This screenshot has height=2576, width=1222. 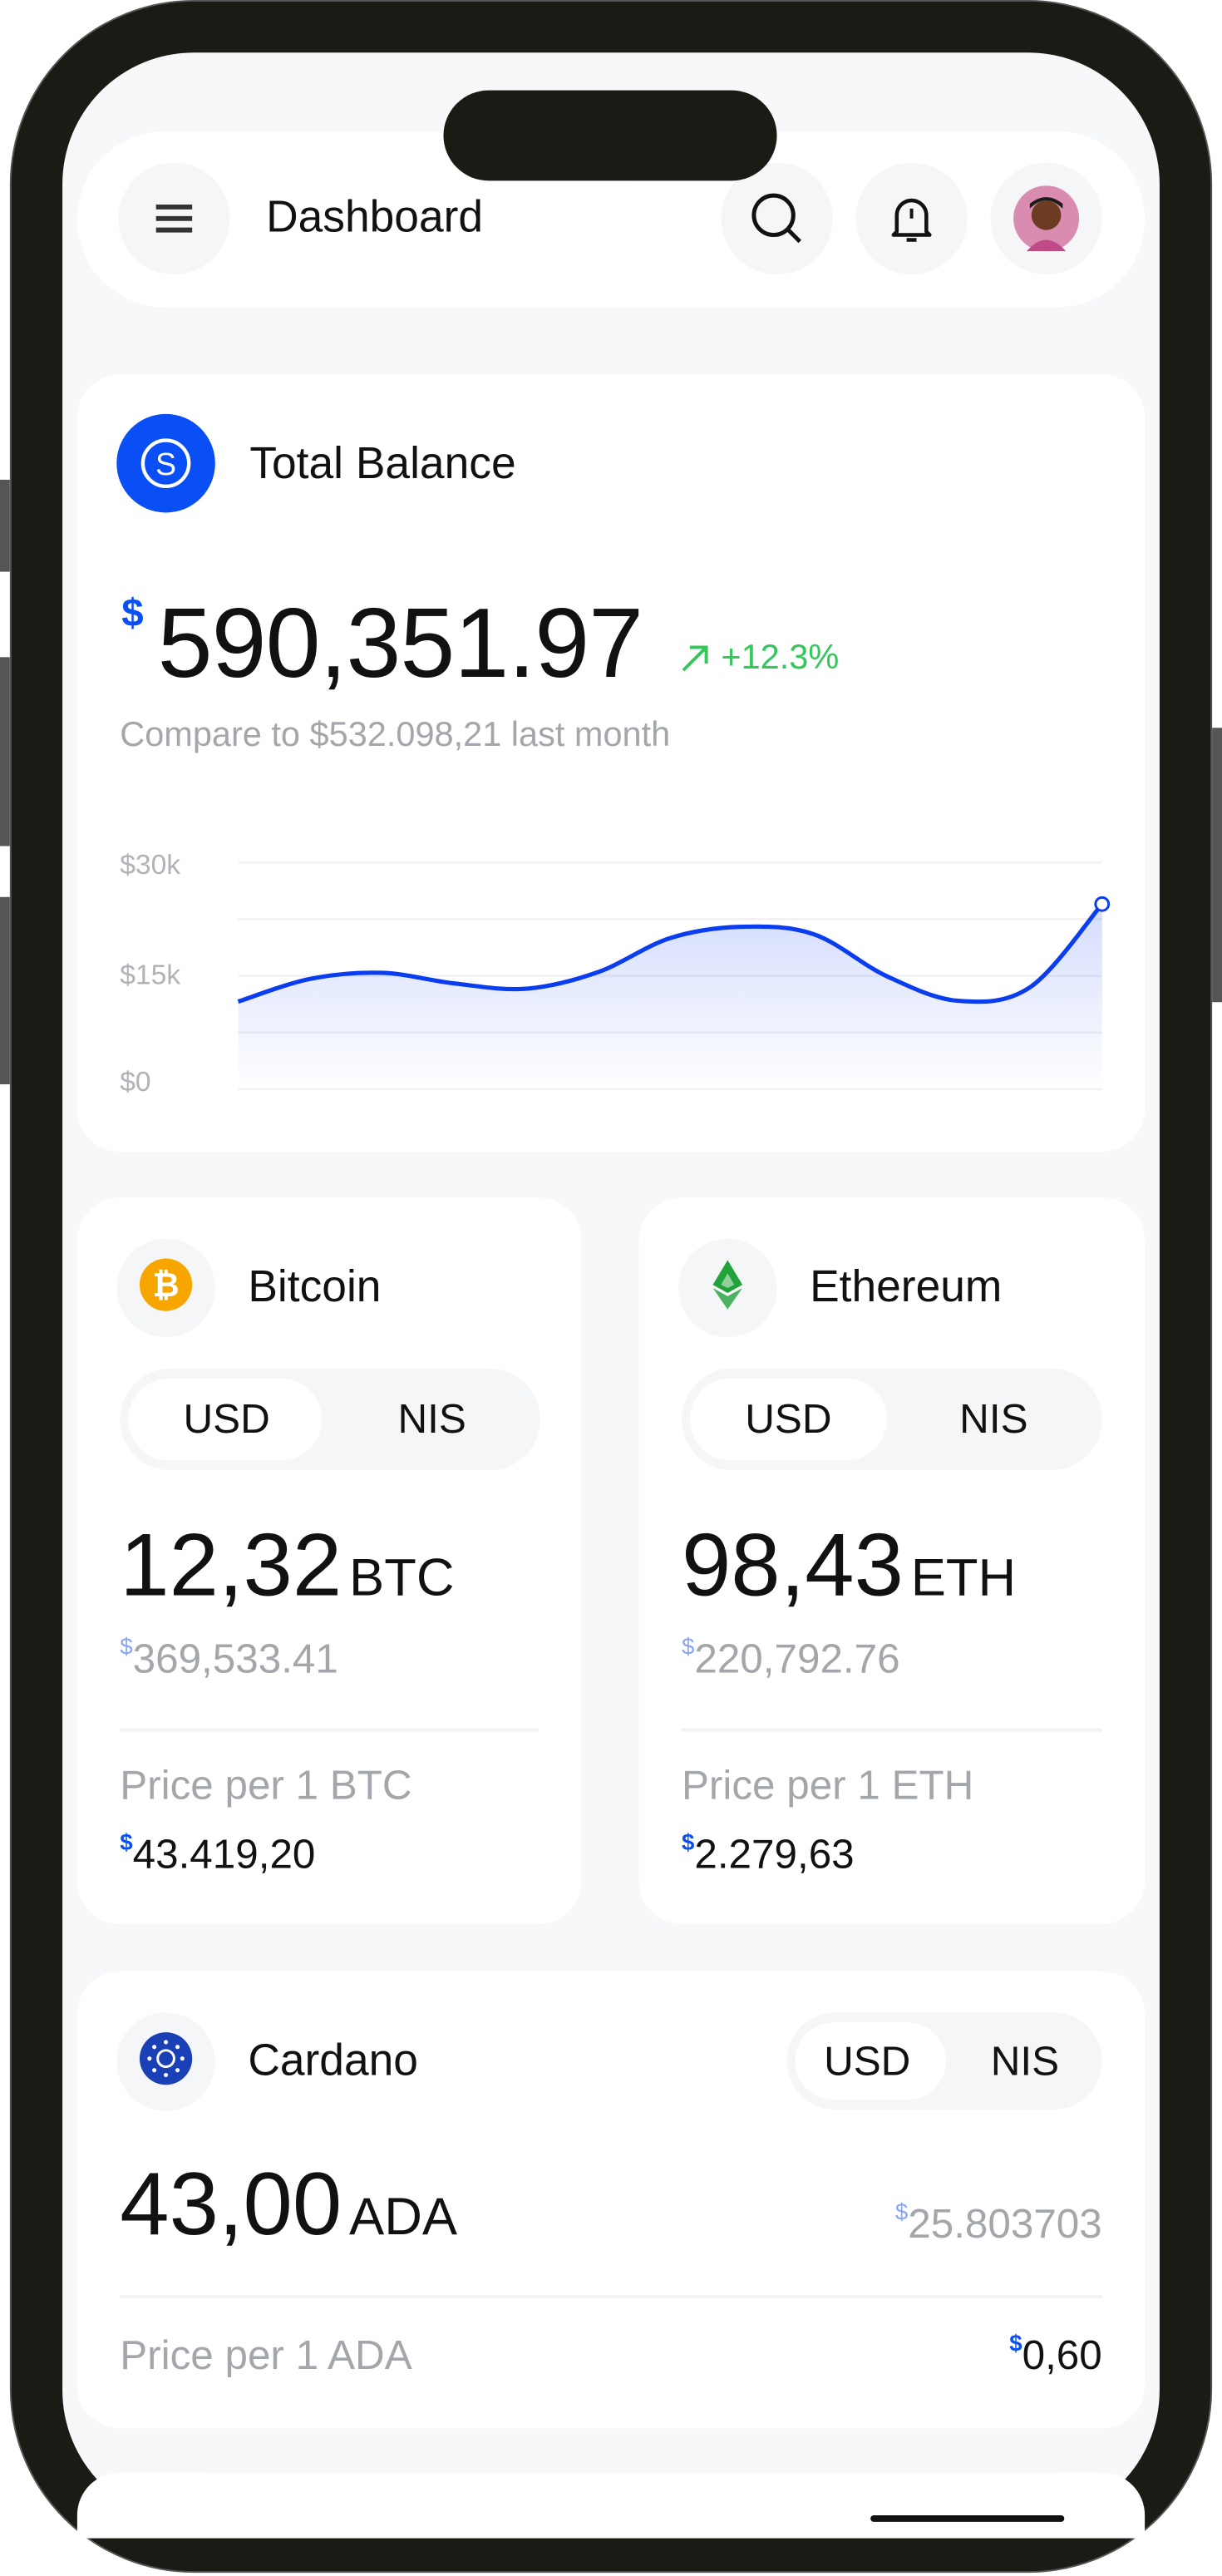 I want to click on balance-currency: $, so click(x=132, y=613).